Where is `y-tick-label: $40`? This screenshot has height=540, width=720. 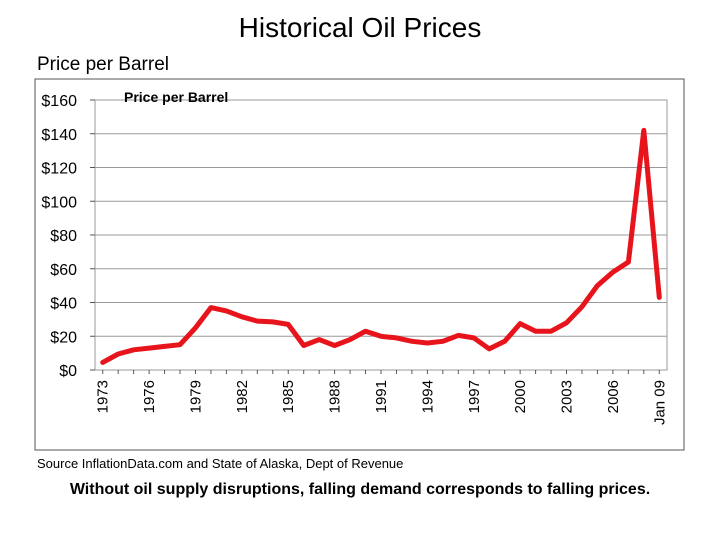 y-tick-label: $40 is located at coordinates (63, 304).